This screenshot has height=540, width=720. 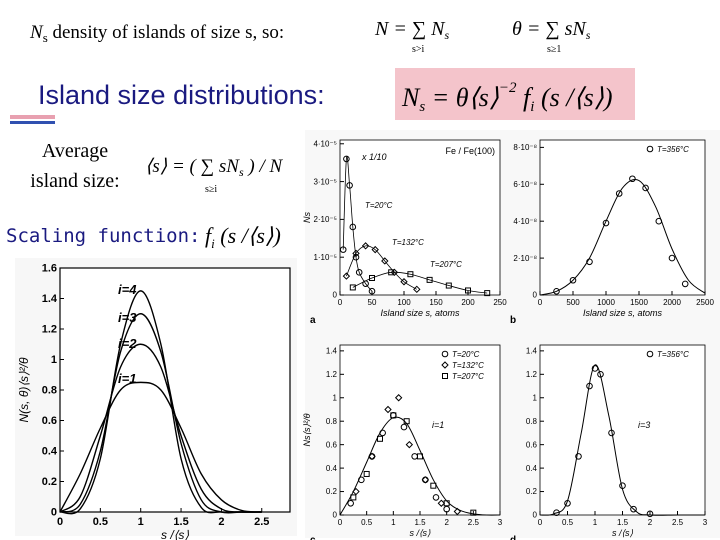 What do you see at coordinates (673, 354) in the screenshot?
I see `legend-label: T=356°C` at bounding box center [673, 354].